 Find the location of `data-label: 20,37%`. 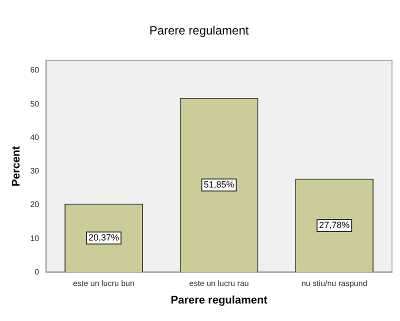

data-label: 20,37% is located at coordinates (104, 237).